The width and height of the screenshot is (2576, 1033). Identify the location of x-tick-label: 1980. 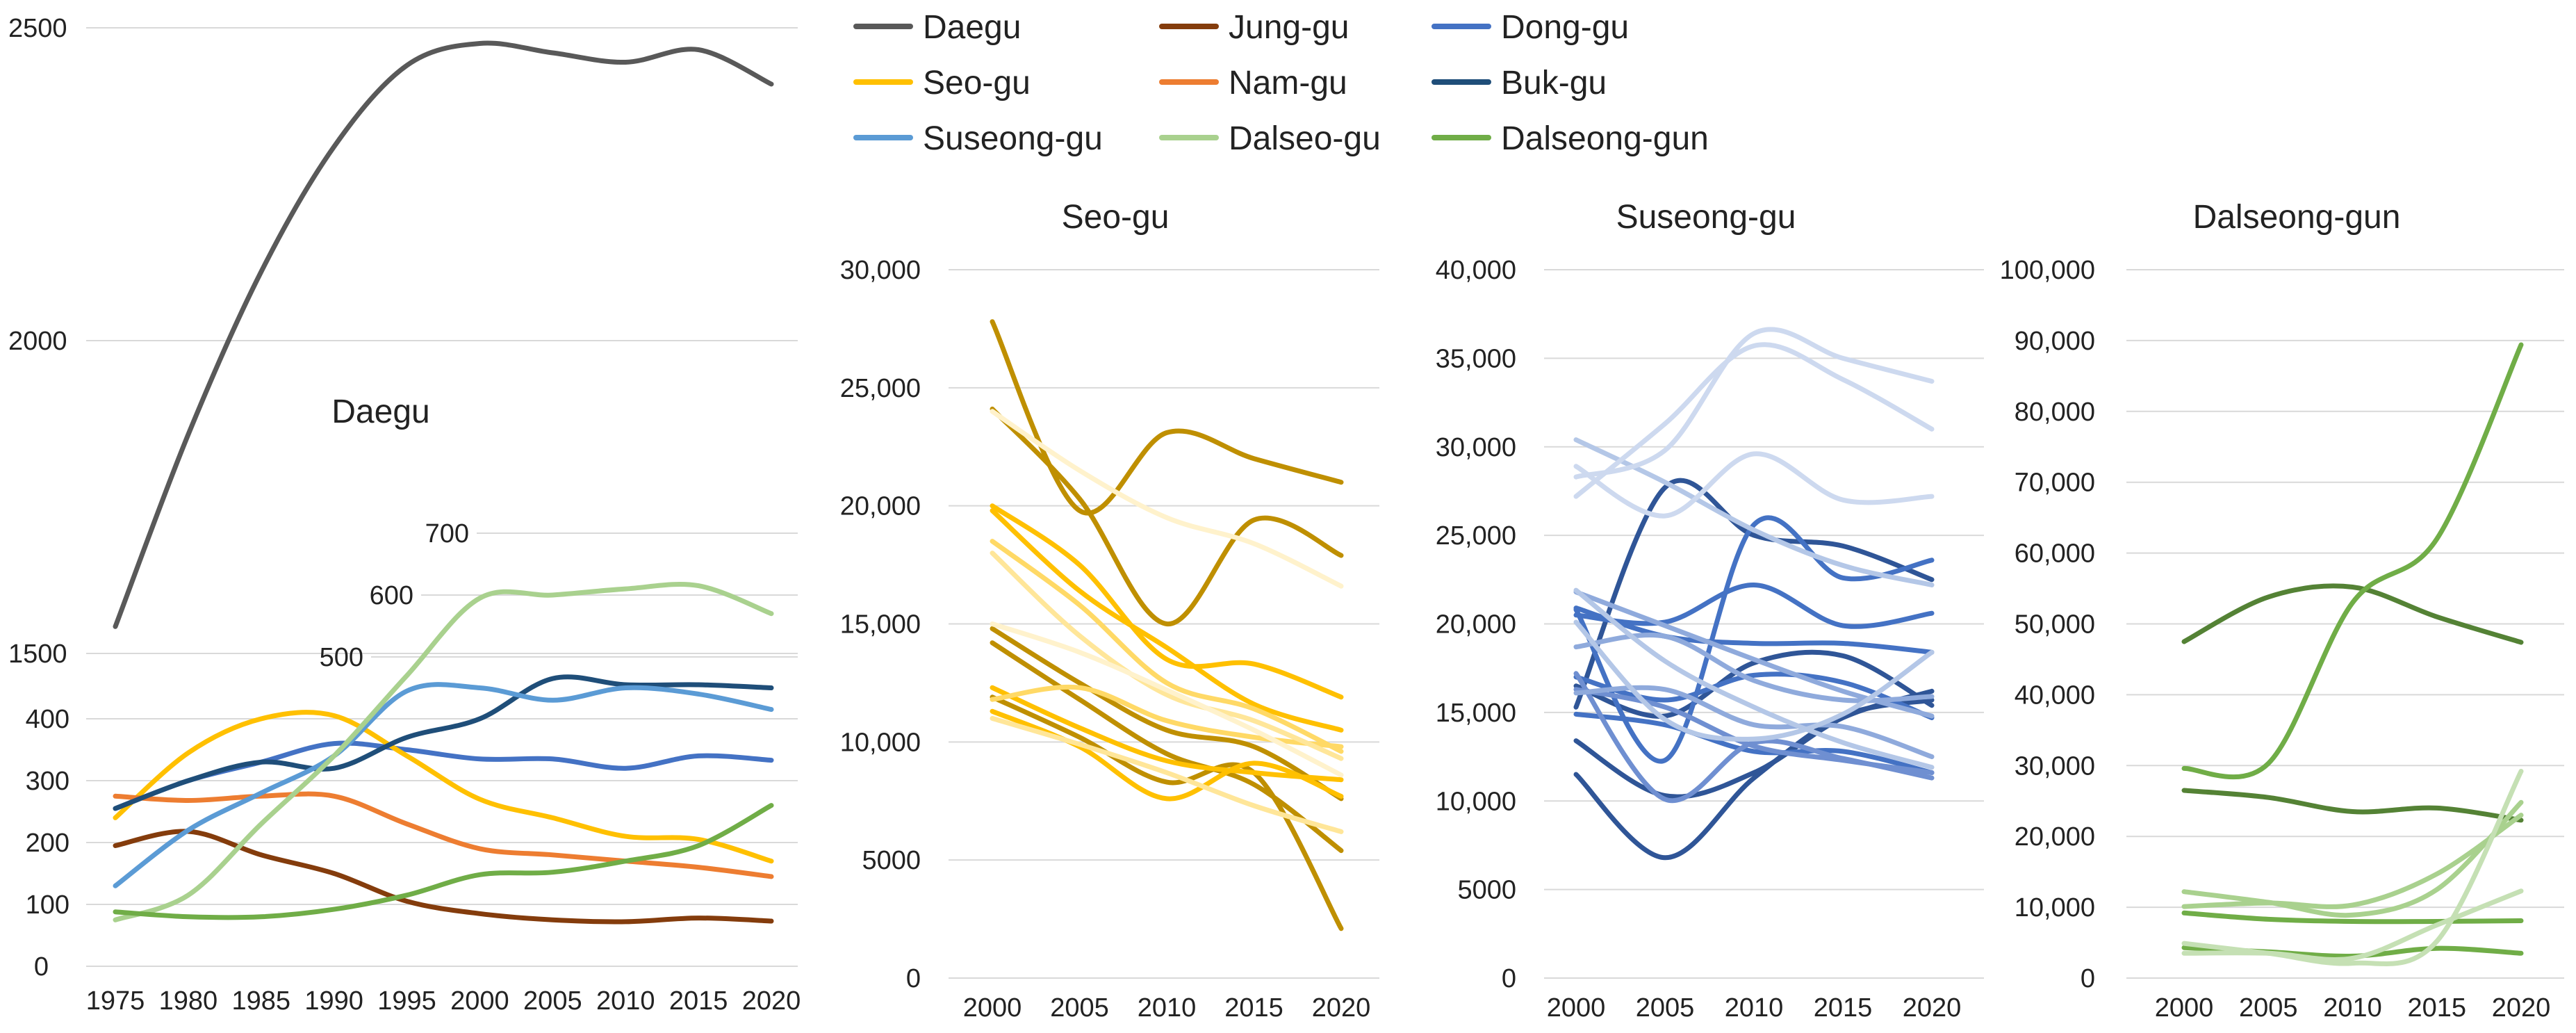
(188, 1001).